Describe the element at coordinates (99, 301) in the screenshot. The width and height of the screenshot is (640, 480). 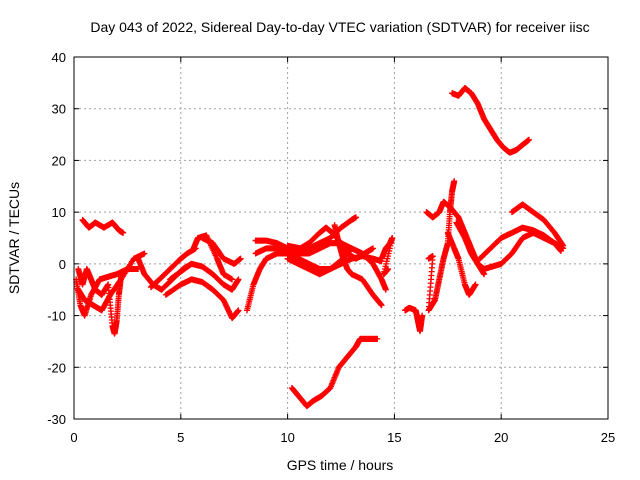
I see `series-arc-d` at that location.